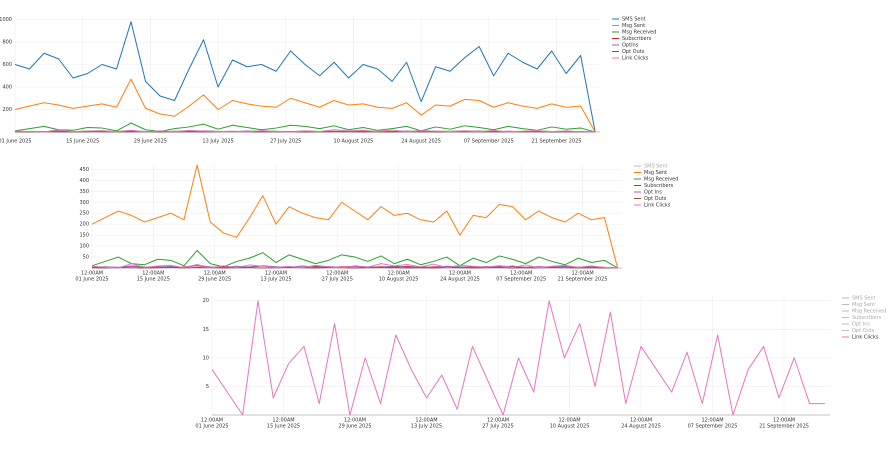 The width and height of the screenshot is (890, 452). What do you see at coordinates (630, 46) in the screenshot?
I see `legend-label: OptIns` at bounding box center [630, 46].